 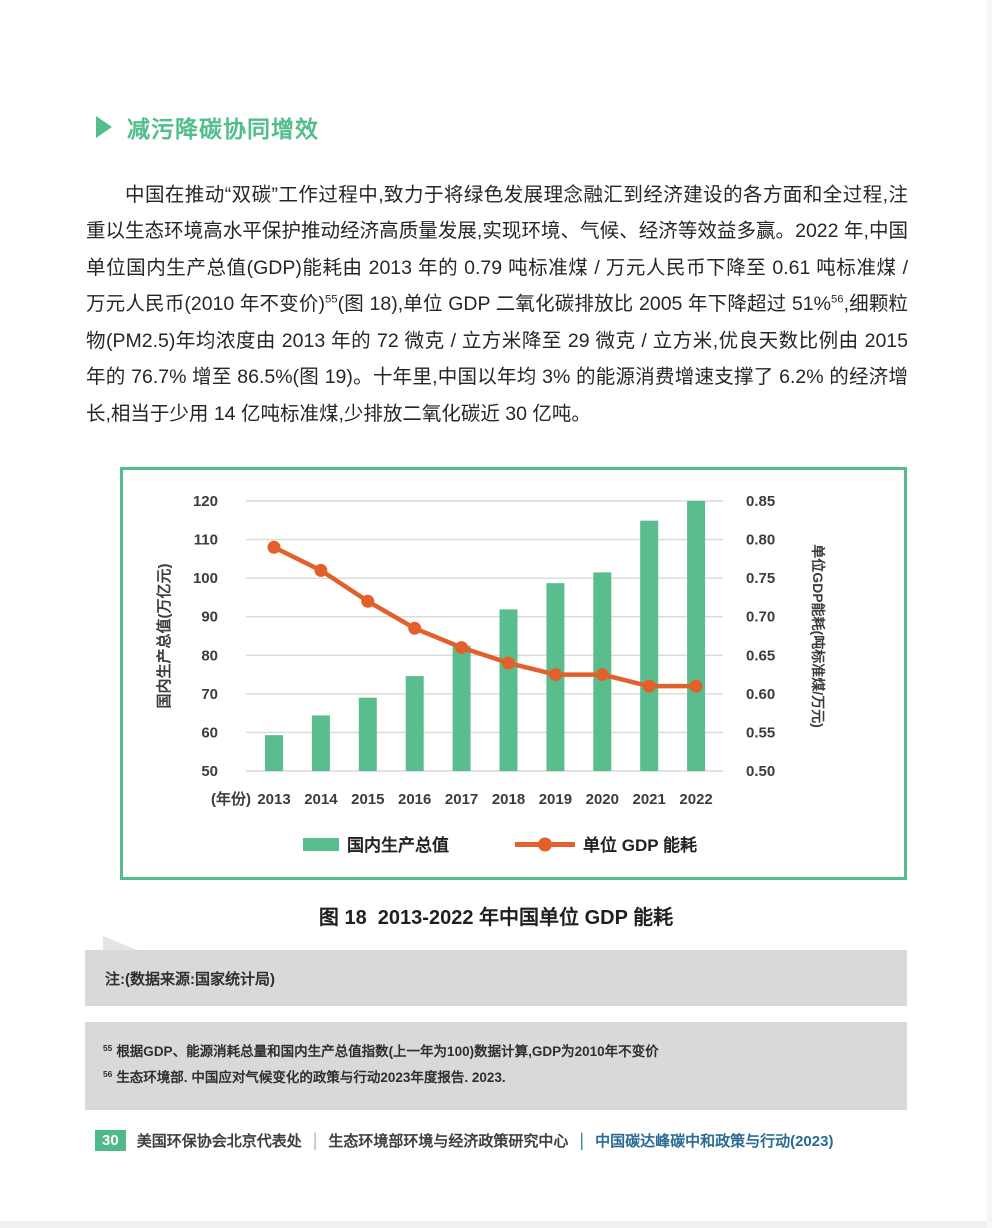 What do you see at coordinates (496, 1224) in the screenshot?
I see `page-edge-bottom` at bounding box center [496, 1224].